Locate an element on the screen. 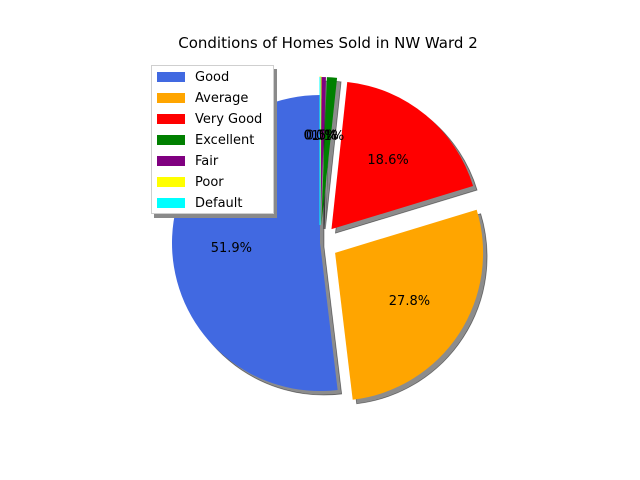  legend-item-good: Good is located at coordinates (190, 77).